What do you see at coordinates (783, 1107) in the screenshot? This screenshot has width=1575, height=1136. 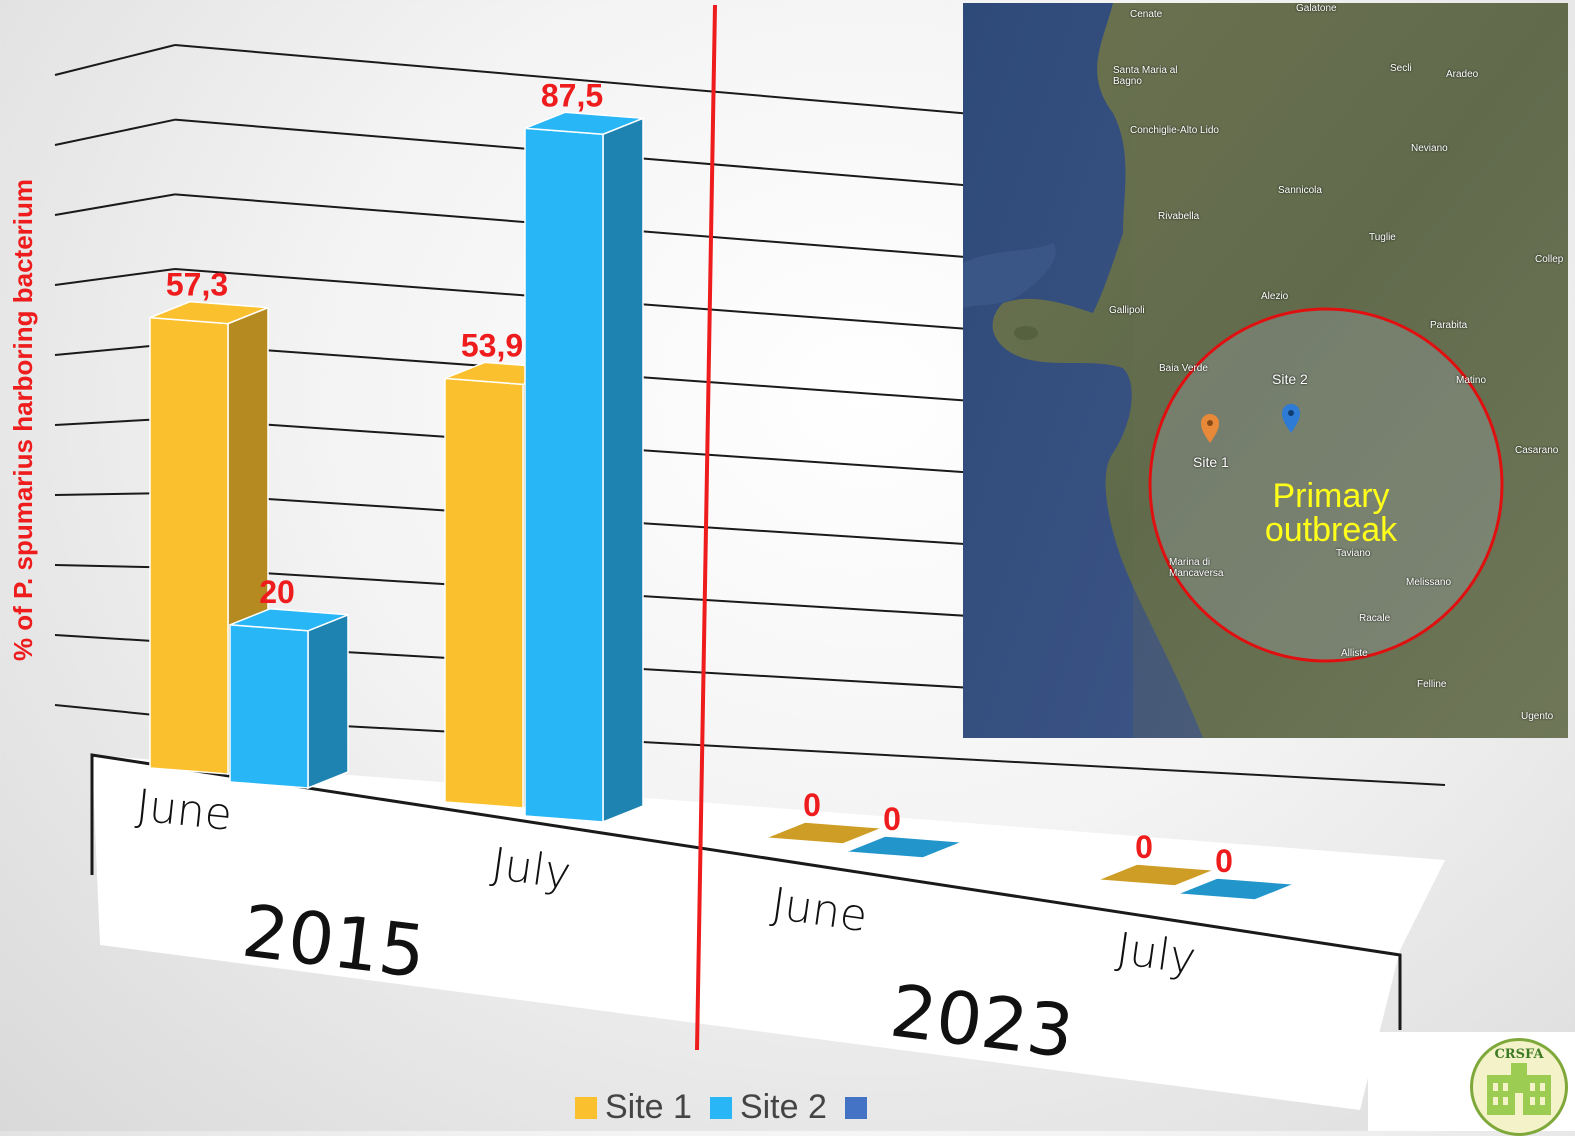 I see `legend-label: Site 2` at bounding box center [783, 1107].